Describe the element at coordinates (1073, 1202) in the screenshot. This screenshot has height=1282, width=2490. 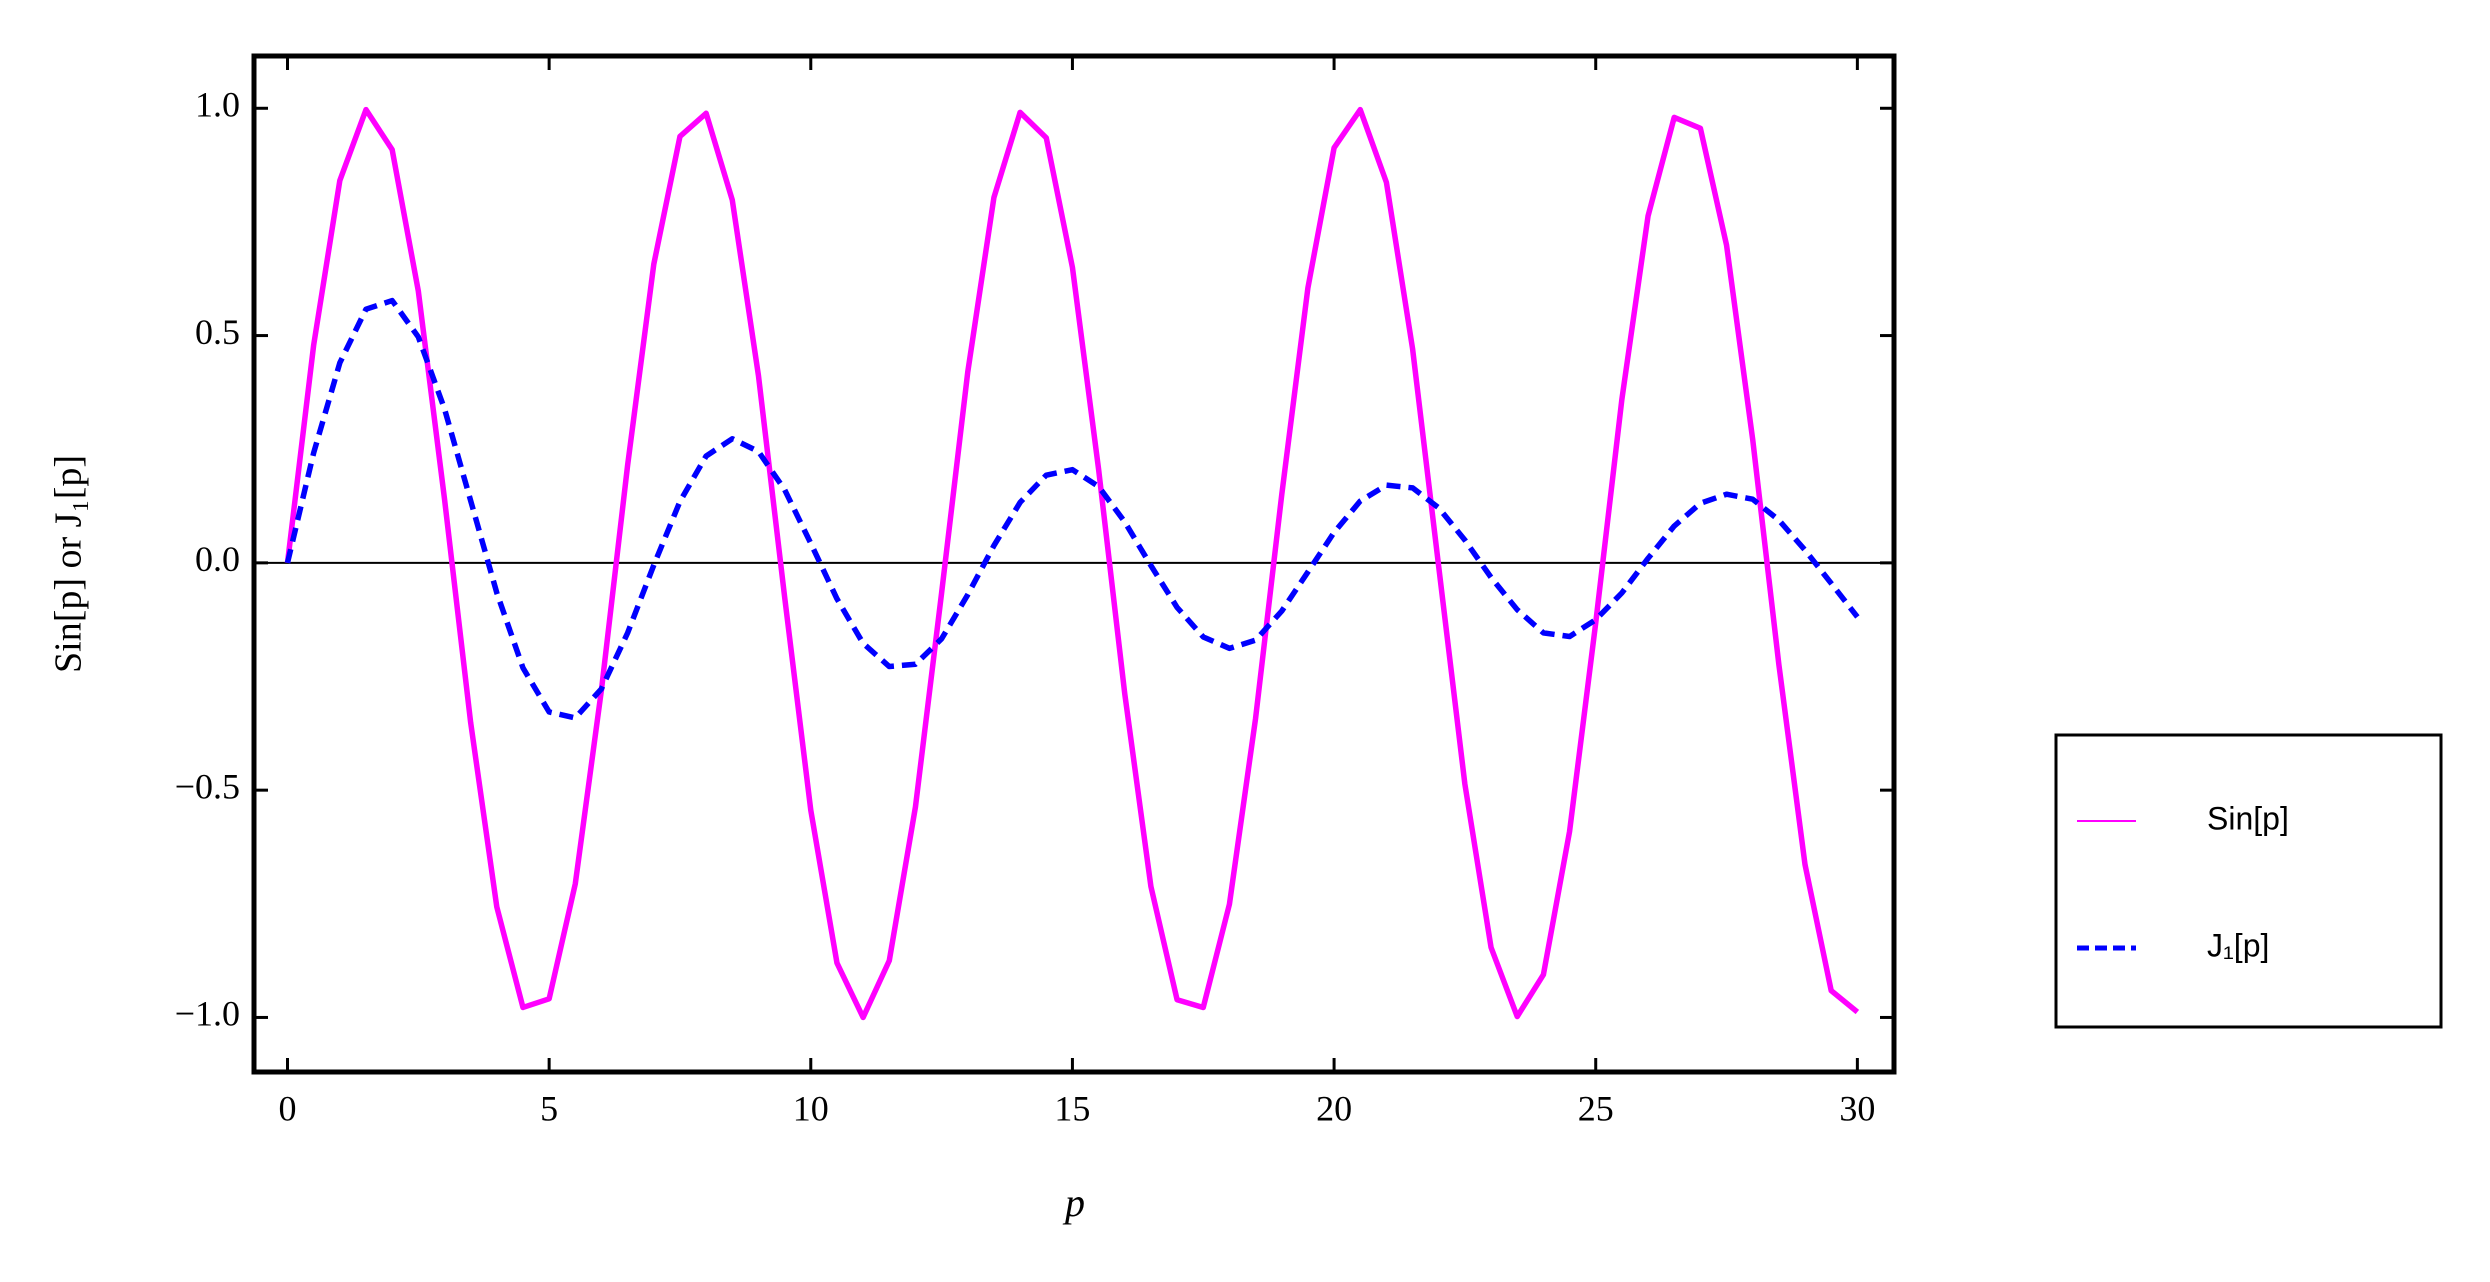
I see `x-axis-label: p` at that location.